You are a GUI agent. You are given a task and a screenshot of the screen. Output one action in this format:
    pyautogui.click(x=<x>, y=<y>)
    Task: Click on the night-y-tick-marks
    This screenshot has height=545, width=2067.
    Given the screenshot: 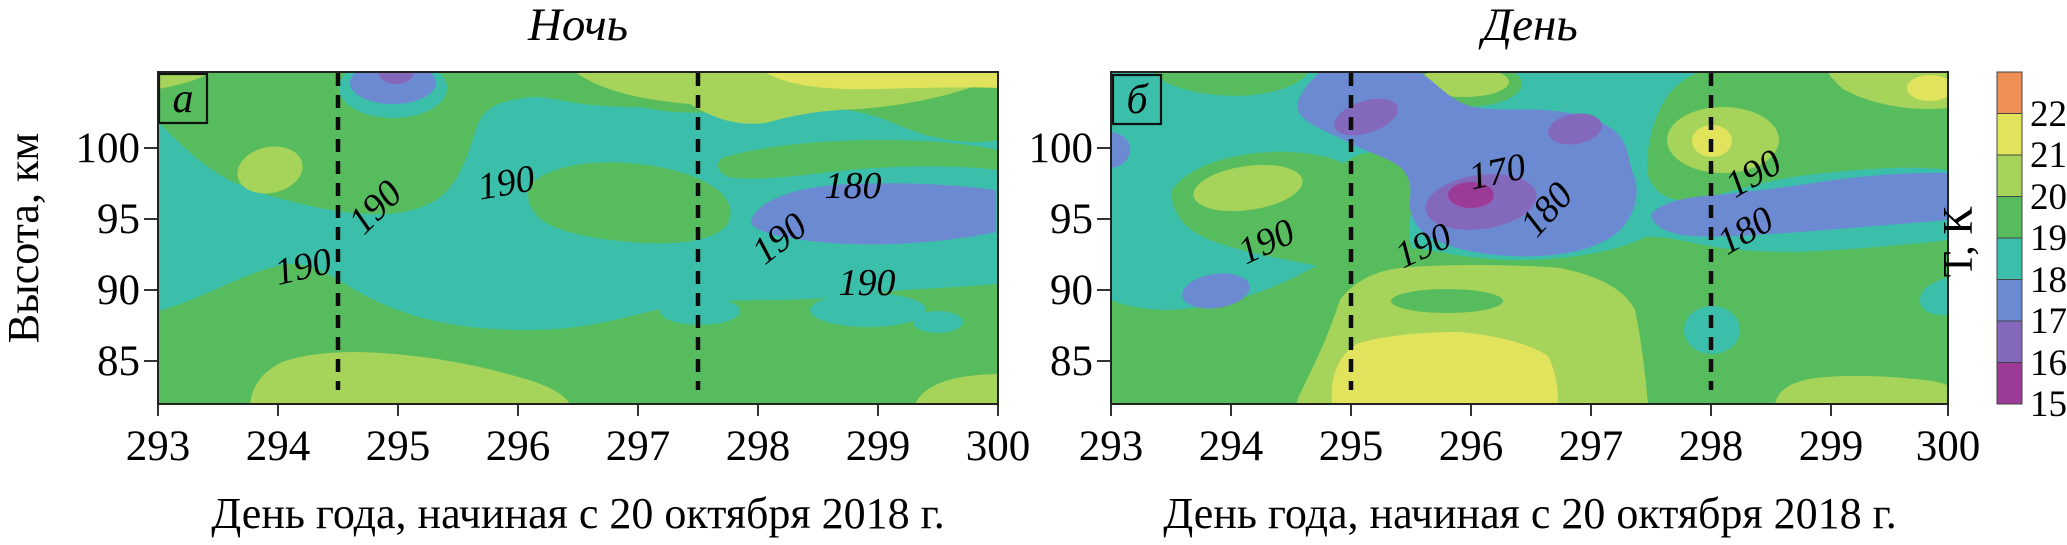 What is the action you would take?
    pyautogui.click(x=150, y=254)
    